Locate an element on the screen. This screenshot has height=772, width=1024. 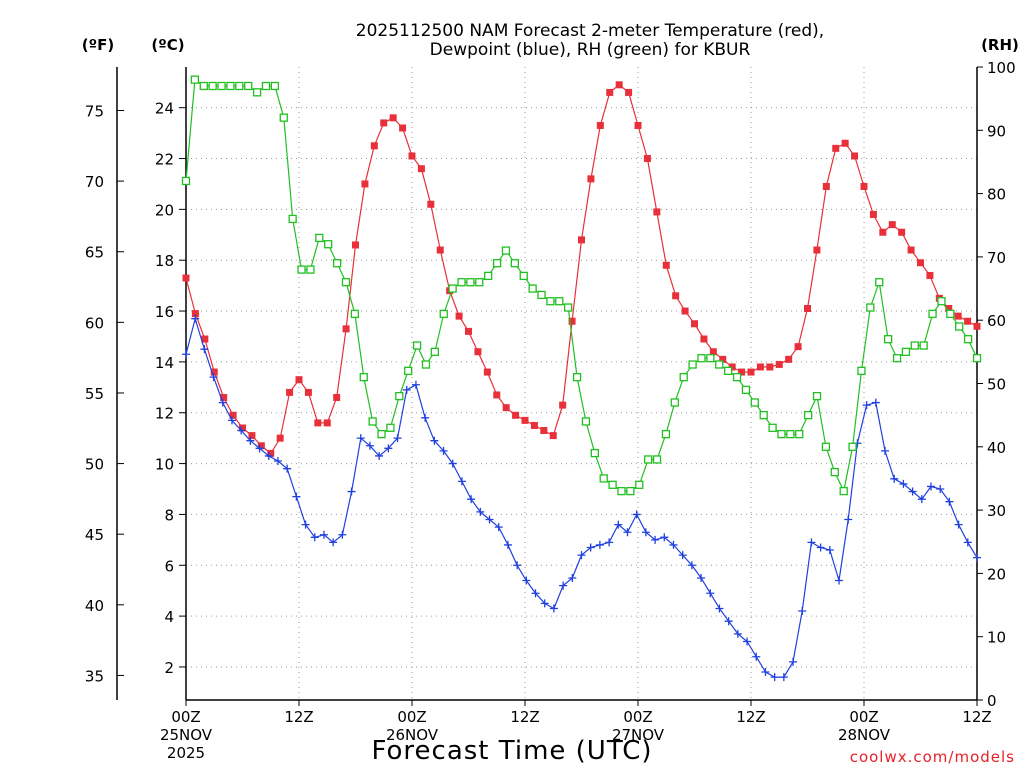
rh-tick-label: 100 is located at coordinates (1001, 68).